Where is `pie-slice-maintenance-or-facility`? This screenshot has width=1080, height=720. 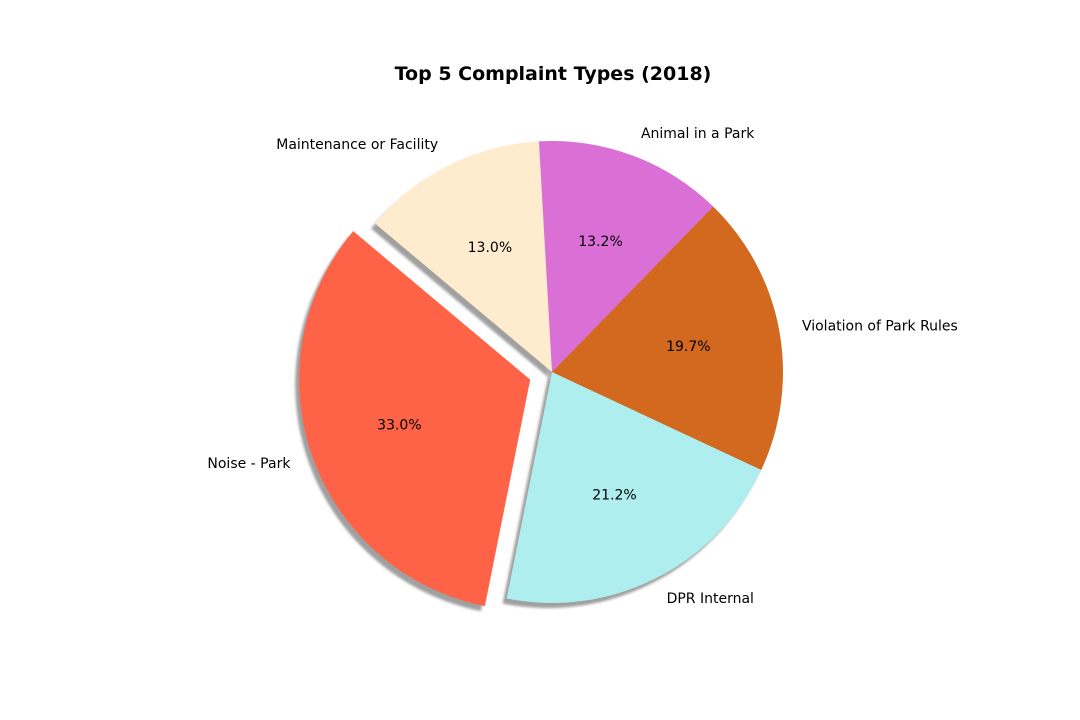
pie-slice-maintenance-or-facility is located at coordinates (463, 256).